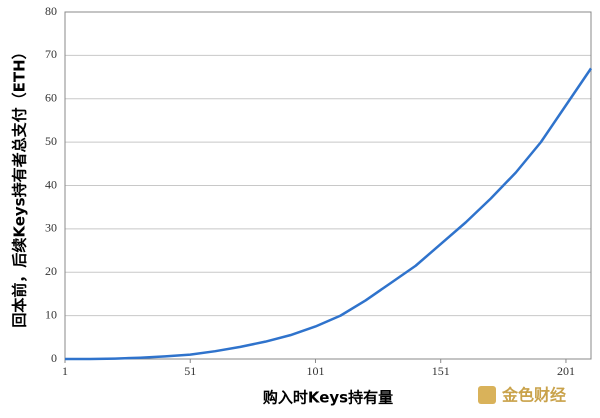 This screenshot has height=418, width=600. I want to click on y-tick-label: 0, so click(54, 358).